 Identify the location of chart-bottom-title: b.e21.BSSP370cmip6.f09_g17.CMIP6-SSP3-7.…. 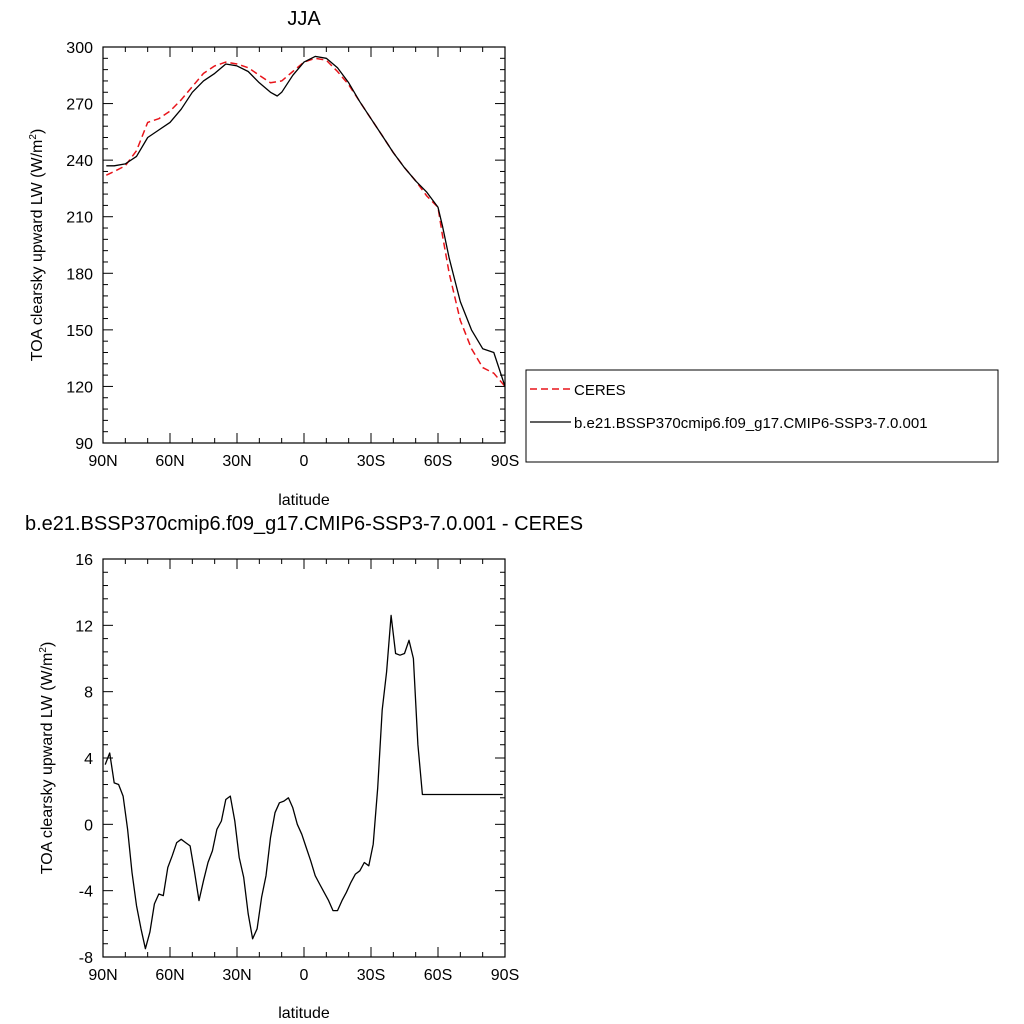
(304, 524).